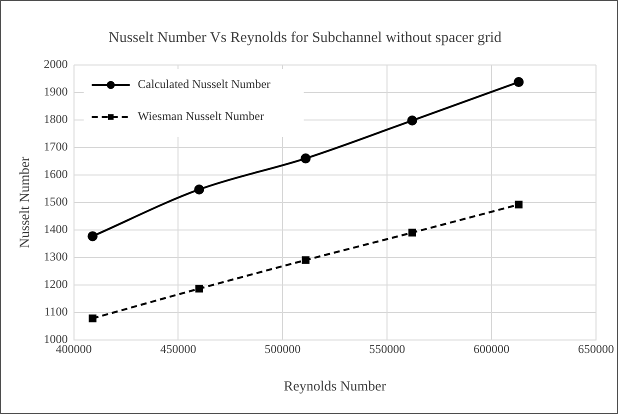 Image resolution: width=618 pixels, height=414 pixels. I want to click on y-tick-label: 1400, so click(56, 229).